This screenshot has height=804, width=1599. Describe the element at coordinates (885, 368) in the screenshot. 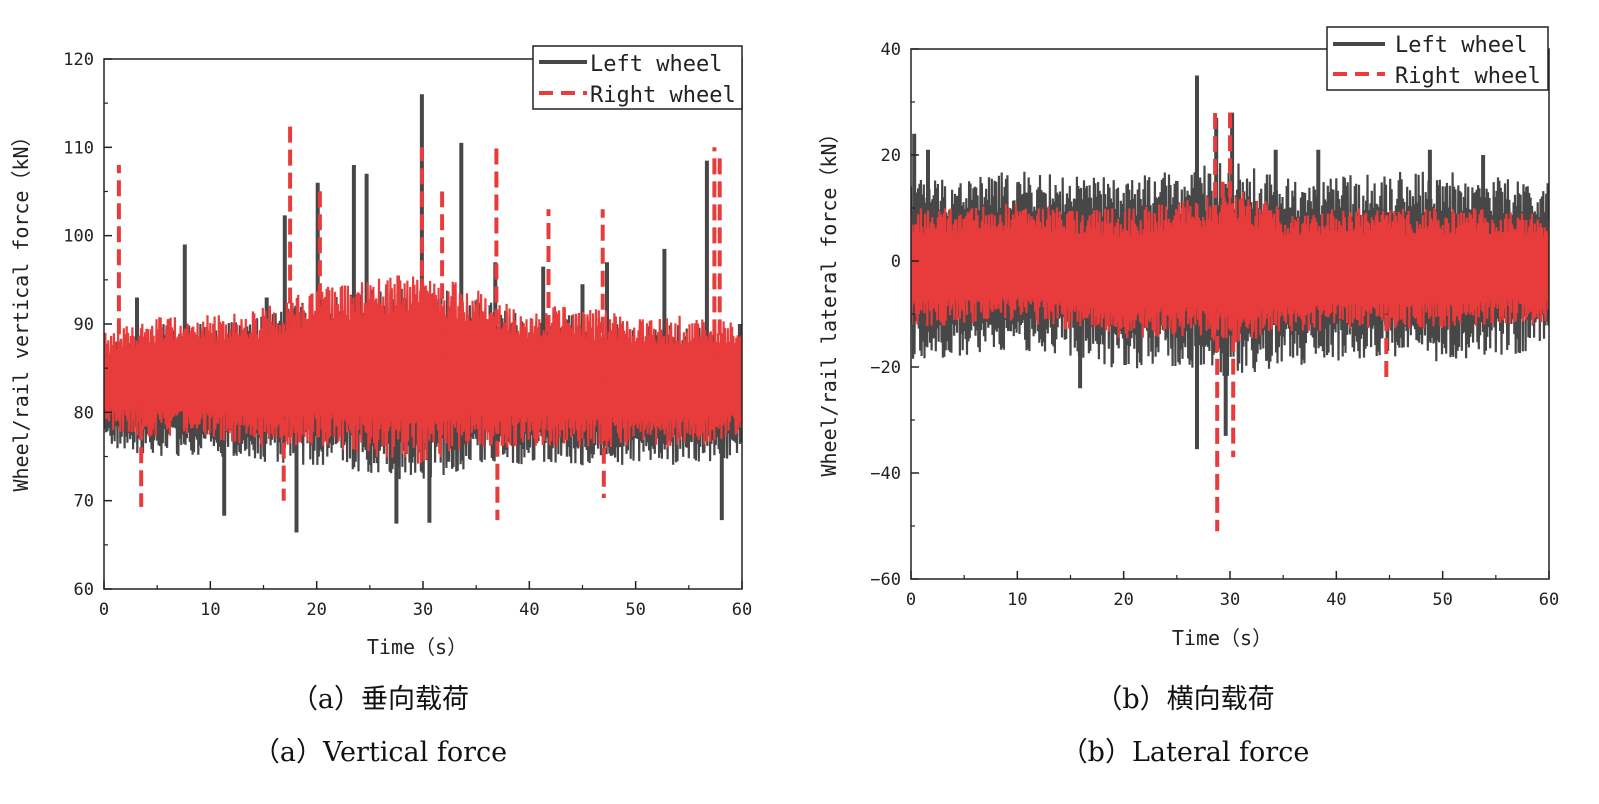

I see `lateral-force-y-tick-label: −20` at that location.